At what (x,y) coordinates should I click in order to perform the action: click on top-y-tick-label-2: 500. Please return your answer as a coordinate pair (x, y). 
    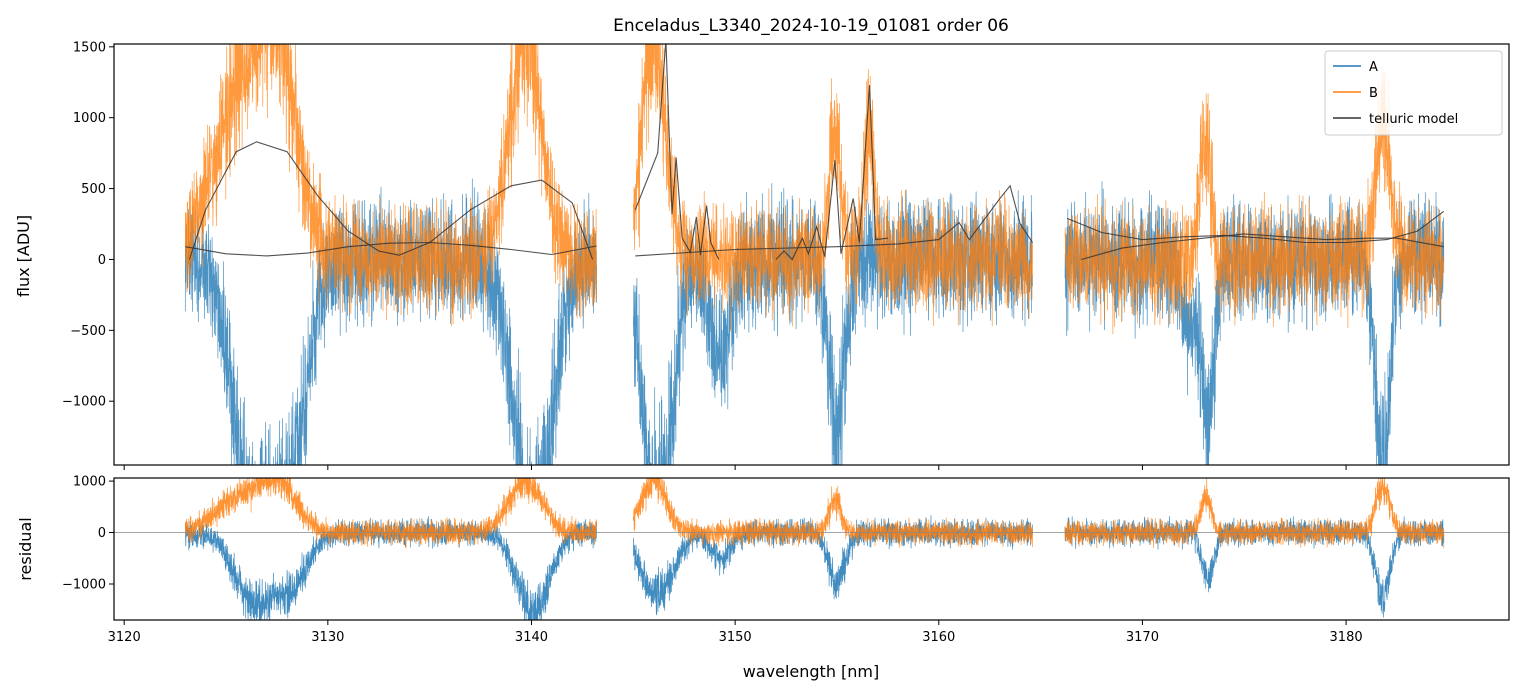
    Looking at the image, I should click on (93, 189).